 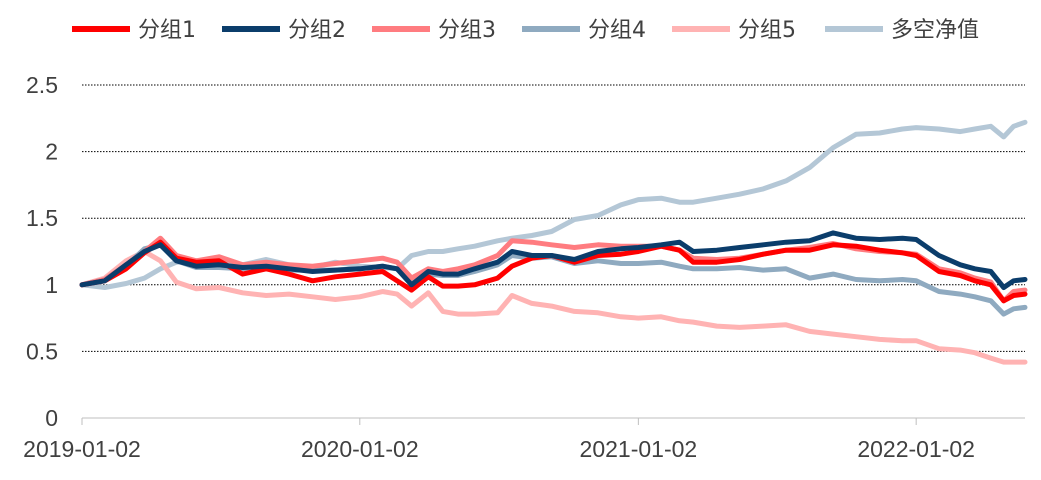 What do you see at coordinates (134, 30) in the screenshot?
I see `legend-item-1: 分组1` at bounding box center [134, 30].